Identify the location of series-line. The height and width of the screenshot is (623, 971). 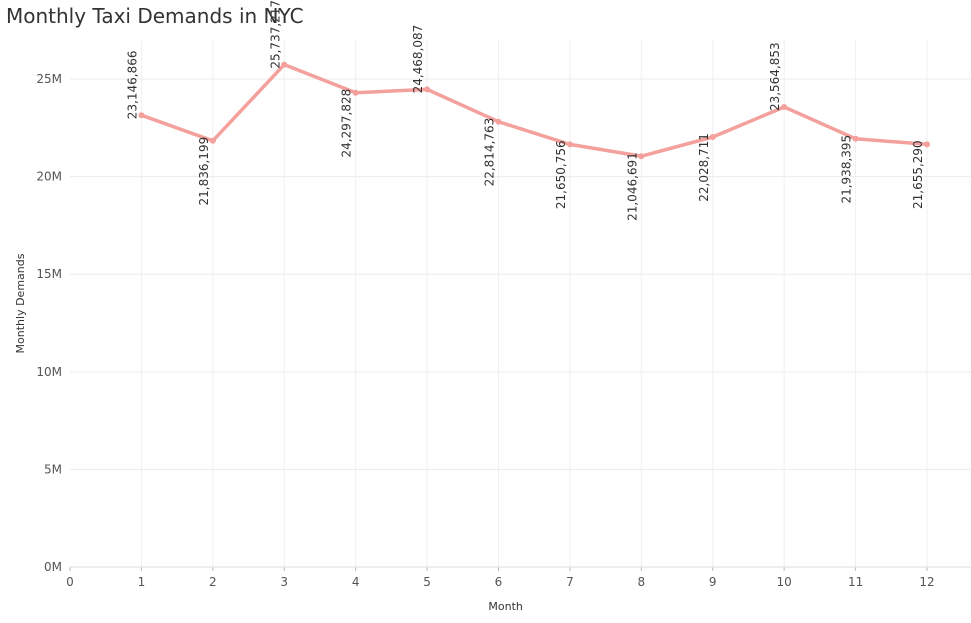
(534, 110).